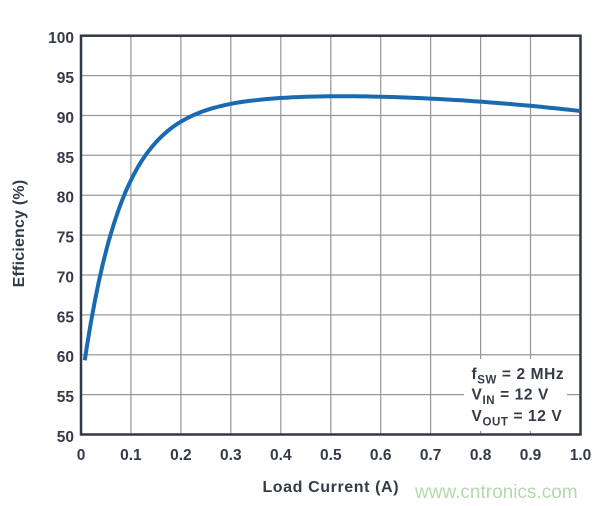  Describe the element at coordinates (66, 397) in the screenshot. I see `svg-text: 55` at that location.